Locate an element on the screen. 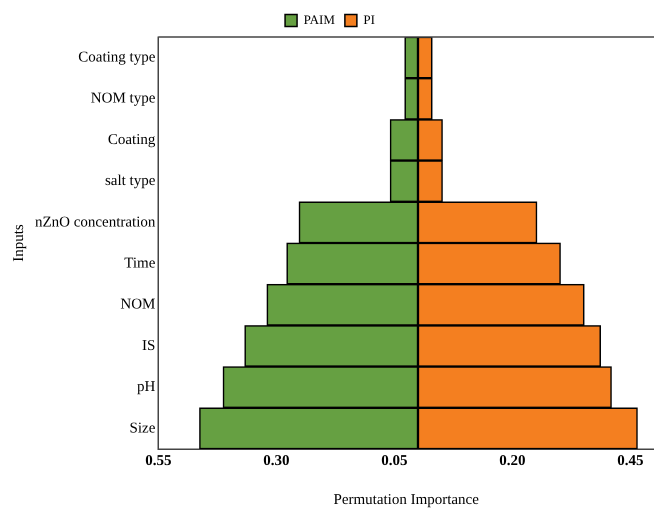 The width and height of the screenshot is (654, 513). y-tick-label: Coating is located at coordinates (132, 140).